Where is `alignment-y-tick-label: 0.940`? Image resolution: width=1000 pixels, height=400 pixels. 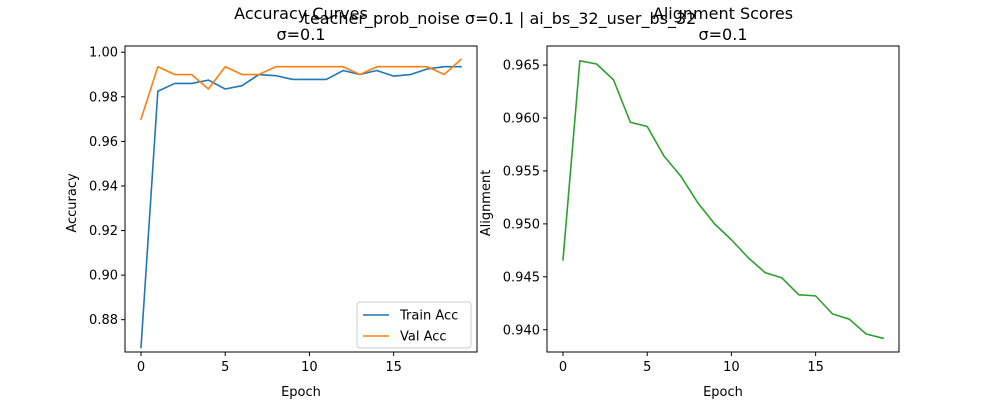 alignment-y-tick-label: 0.940 is located at coordinates (521, 330).